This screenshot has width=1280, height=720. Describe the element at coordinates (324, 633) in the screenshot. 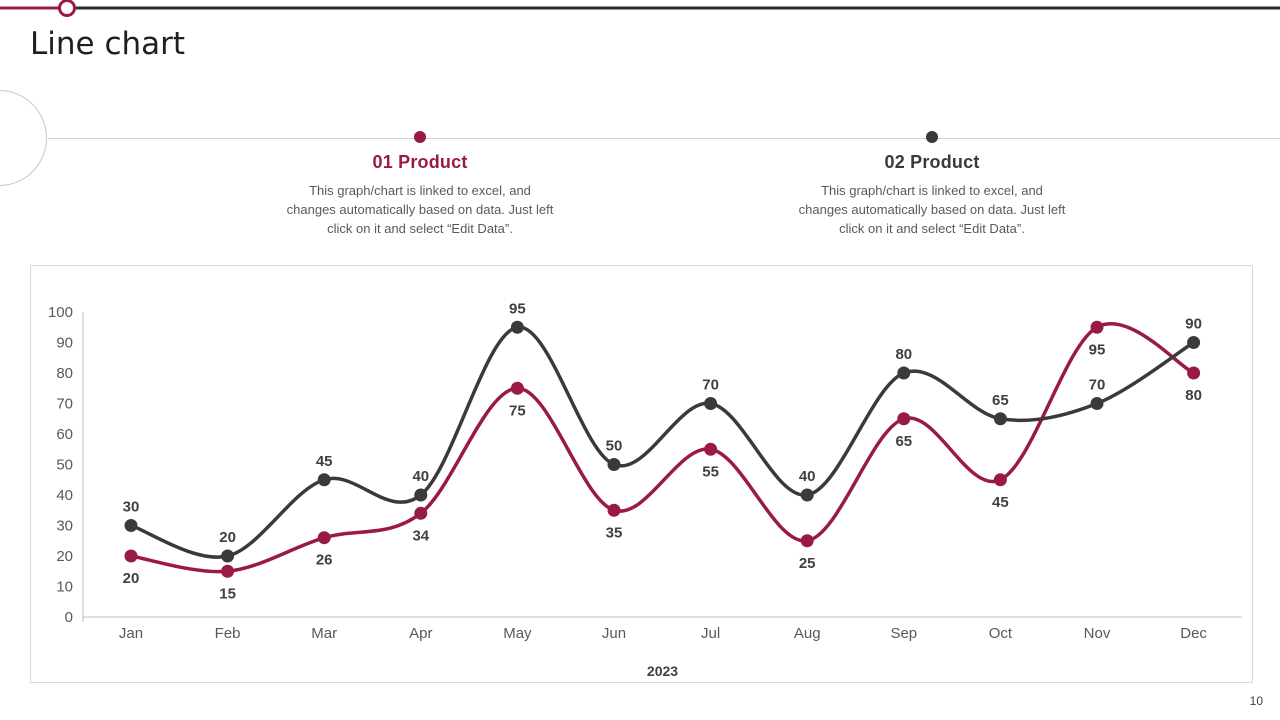

I see `x-tick-label: Mar` at that location.